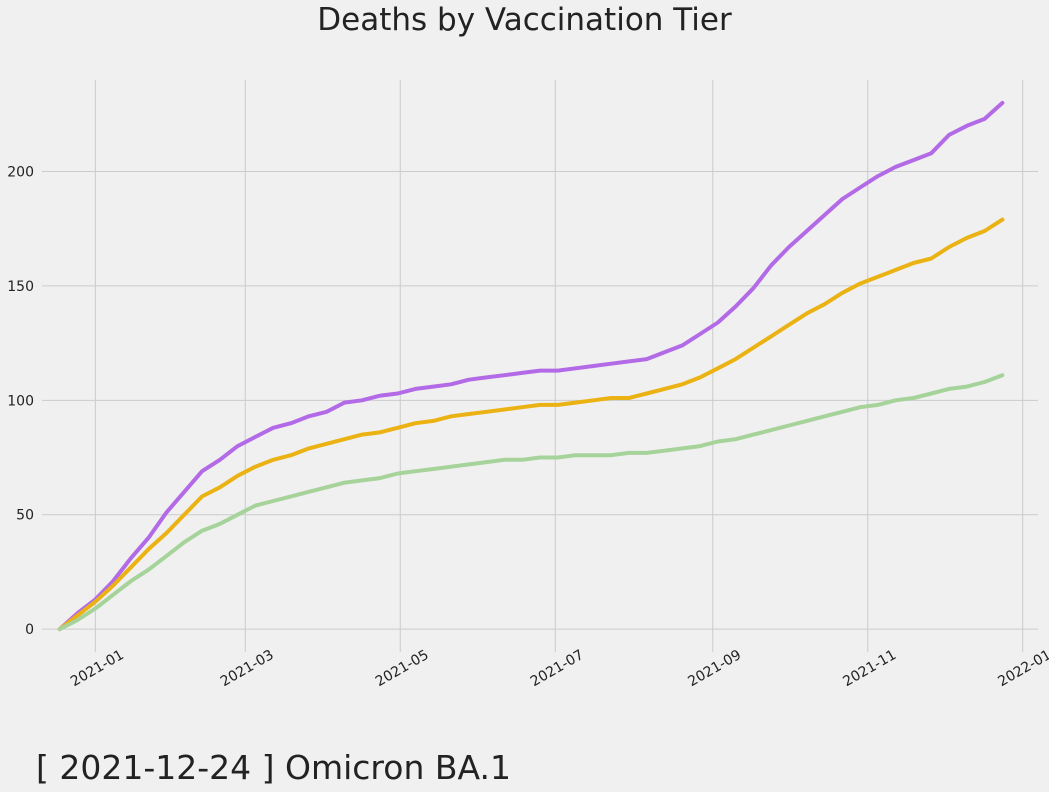 The width and height of the screenshot is (1049, 792). Describe the element at coordinates (247, 668) in the screenshot. I see `x-tick-label: 2021-03` at that location.